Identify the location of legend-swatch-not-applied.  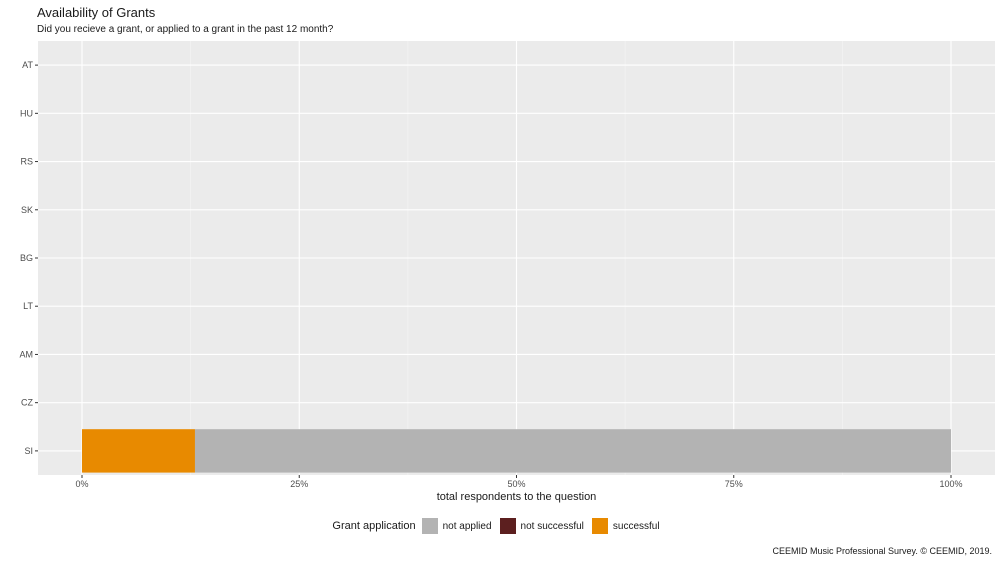
(429, 526).